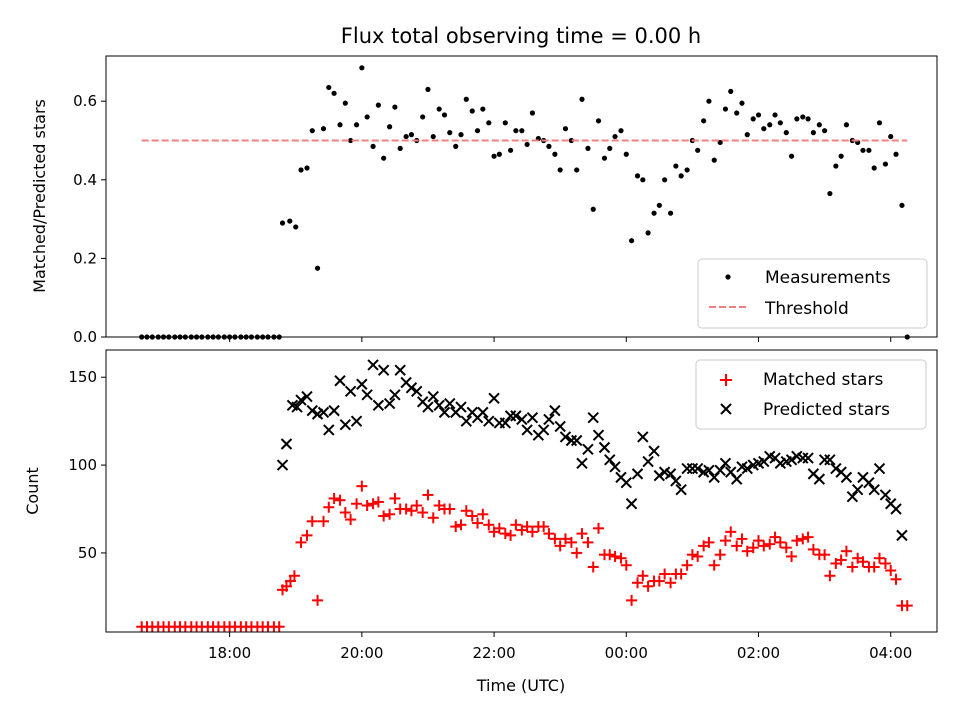 This screenshot has height=720, width=960. Describe the element at coordinates (726, 409) in the screenshot. I see `legend-predicted-marker` at that location.